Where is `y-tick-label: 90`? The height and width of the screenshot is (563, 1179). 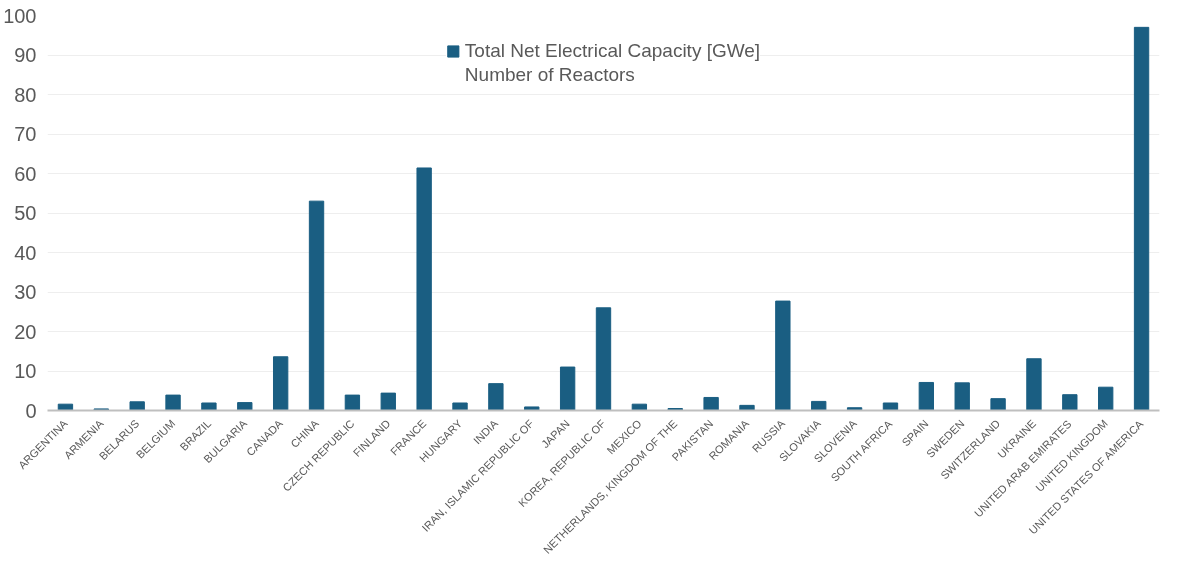
y-tick-label: 90 is located at coordinates (25, 55).